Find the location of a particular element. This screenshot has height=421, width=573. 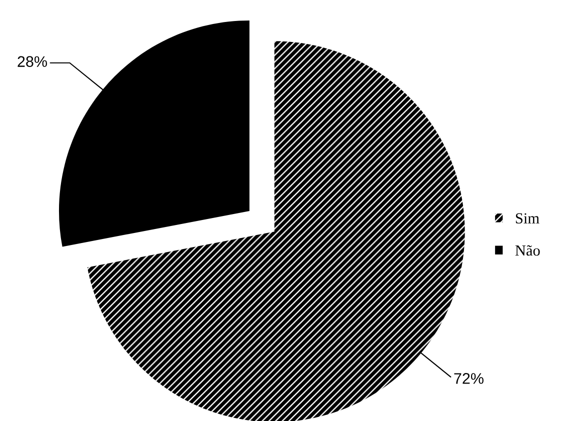

data-label: 28% is located at coordinates (32, 61).